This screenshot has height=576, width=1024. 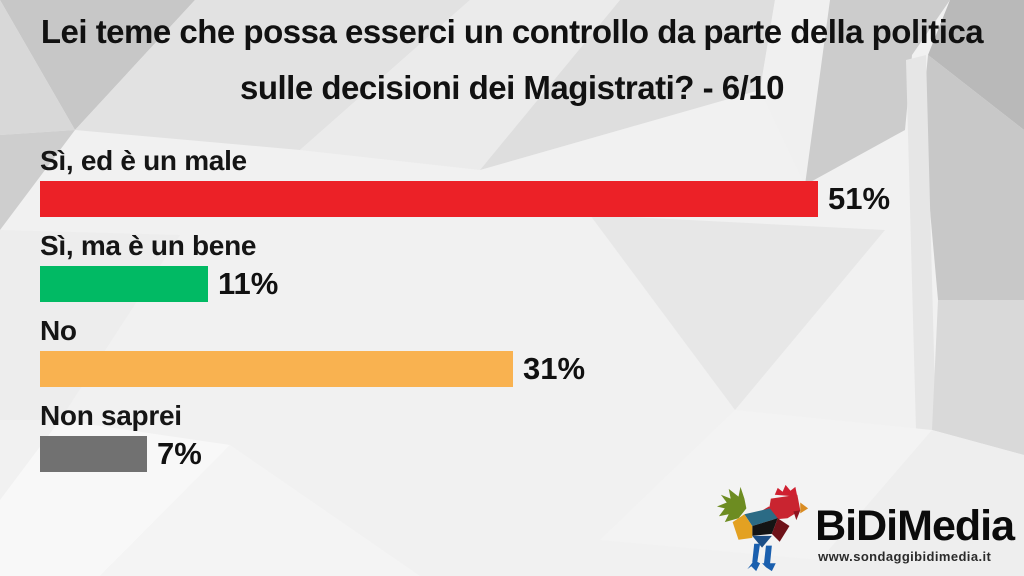 I want to click on logo-text: BiDiMedia www.sondaggibidimedia.it, so click(x=915, y=533).